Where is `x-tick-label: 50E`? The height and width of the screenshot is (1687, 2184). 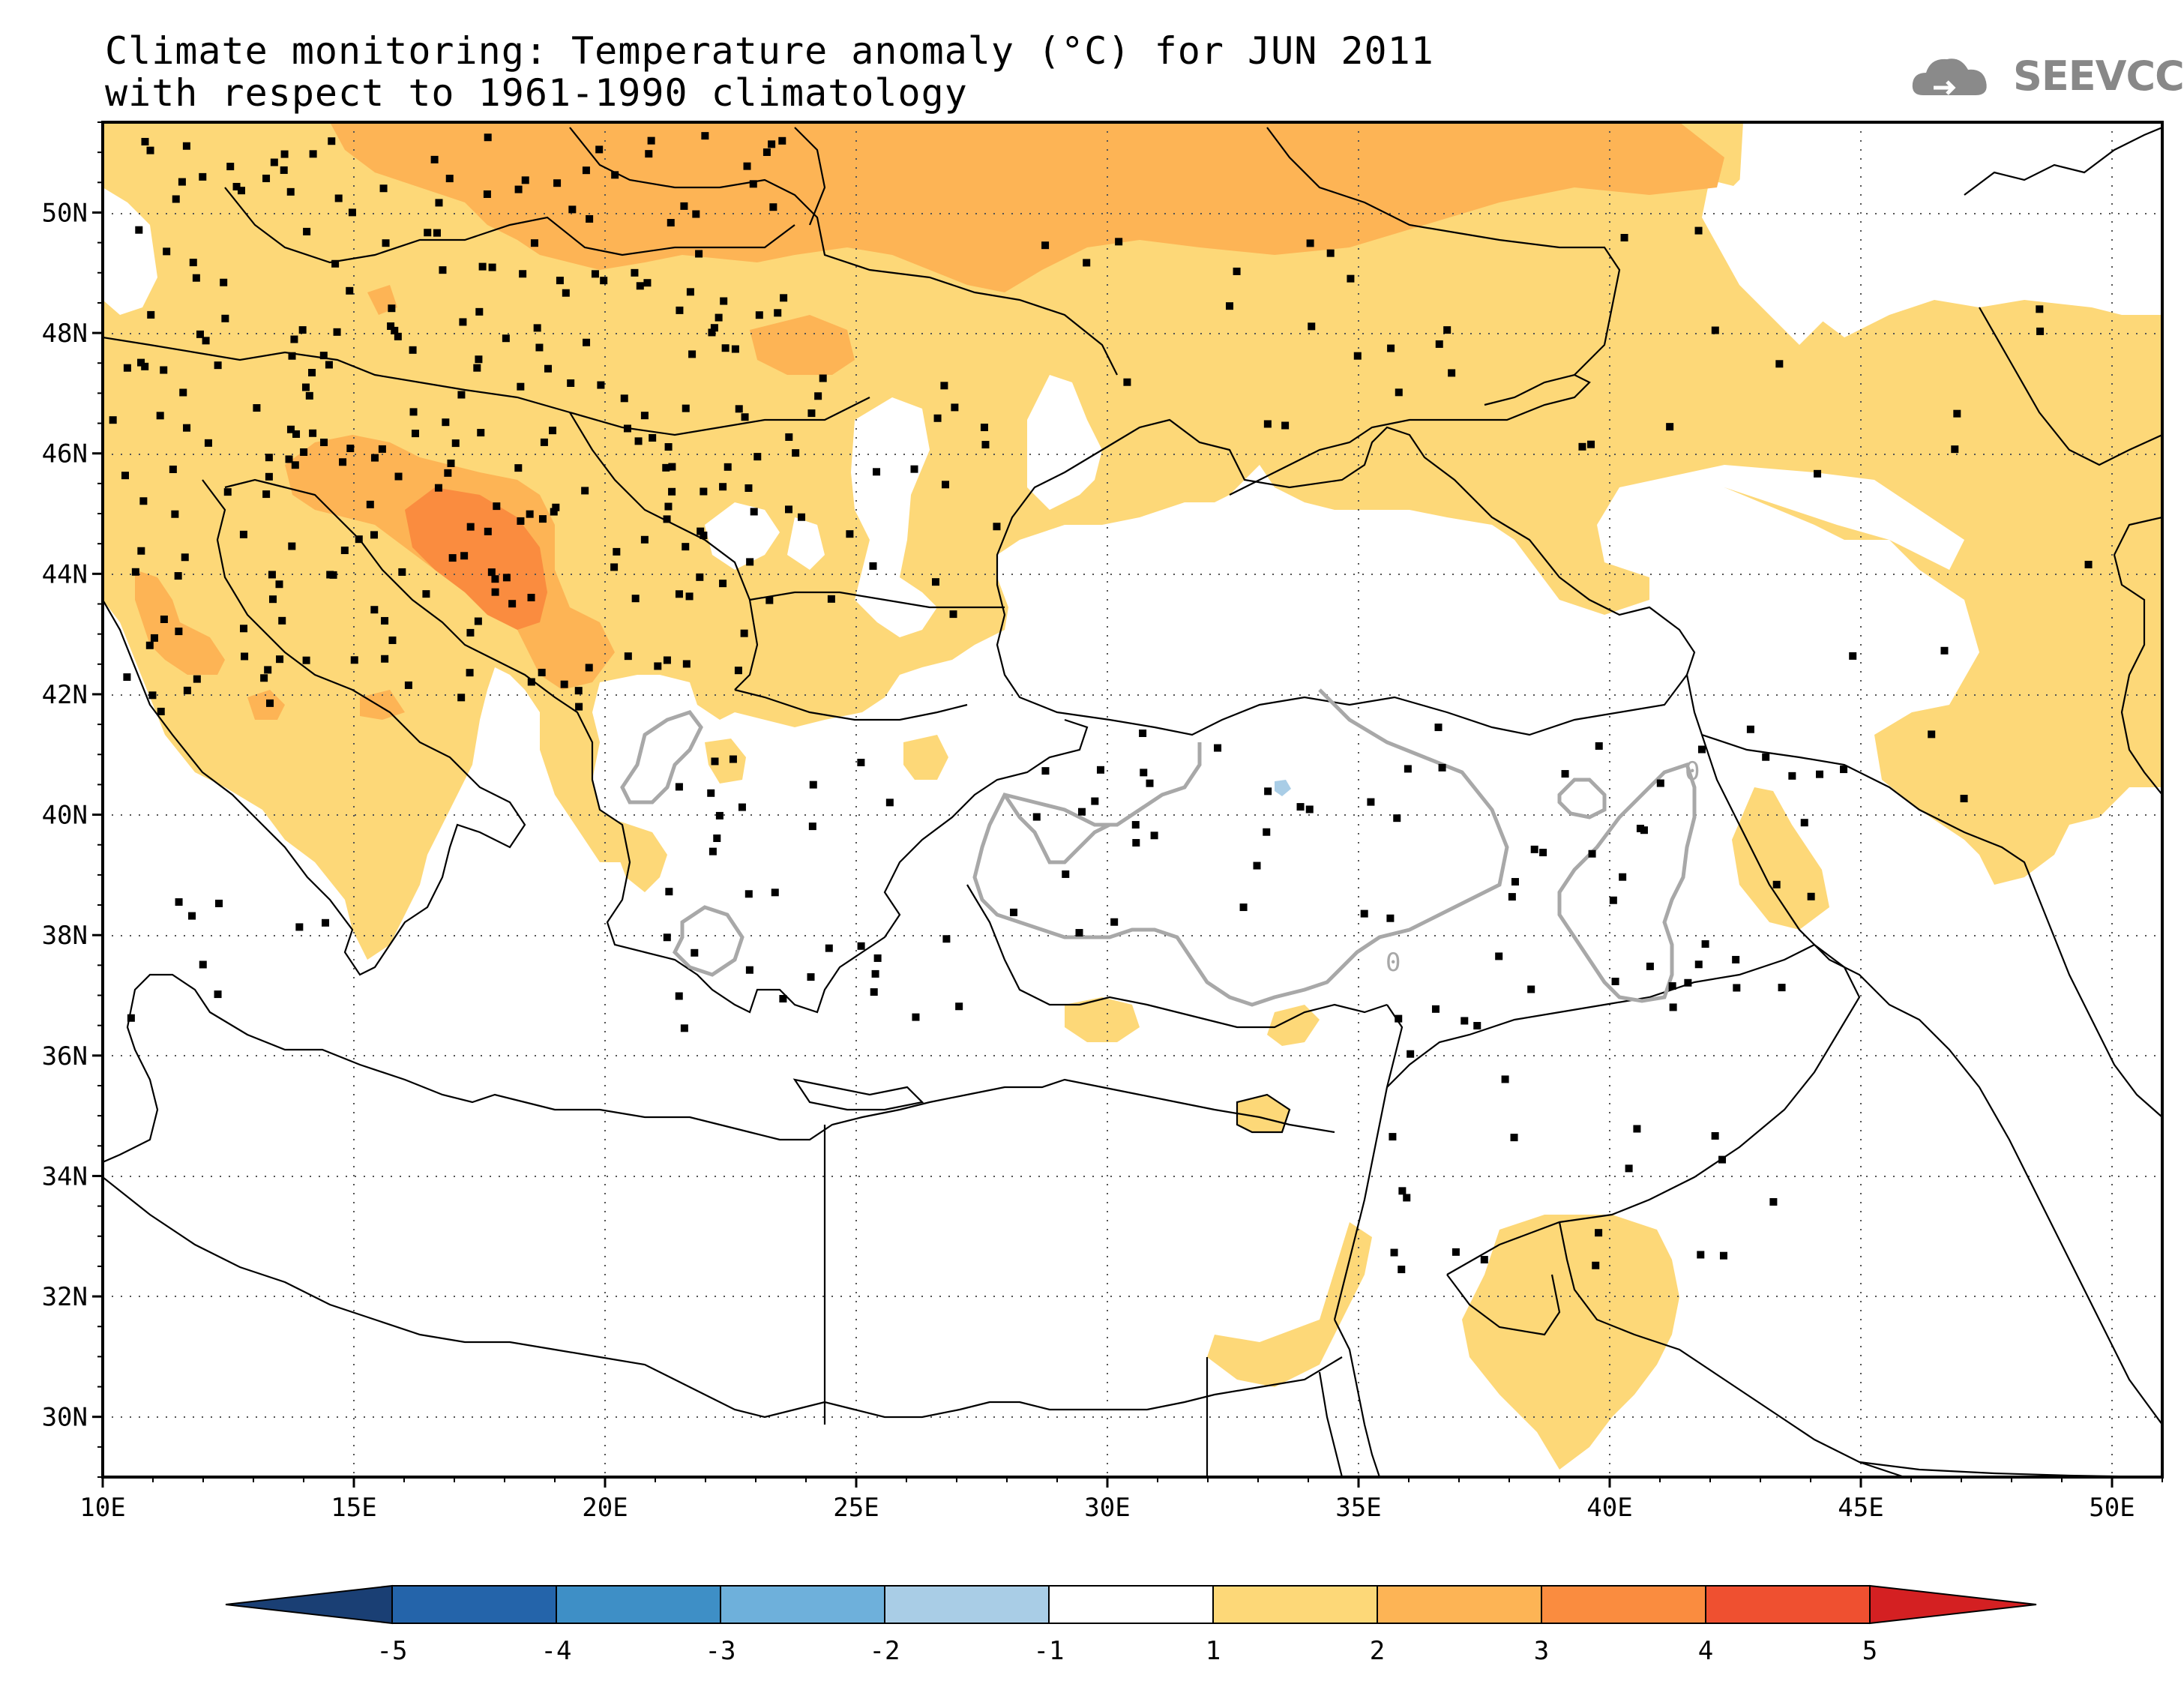 x-tick-label: 50E is located at coordinates (2112, 1508).